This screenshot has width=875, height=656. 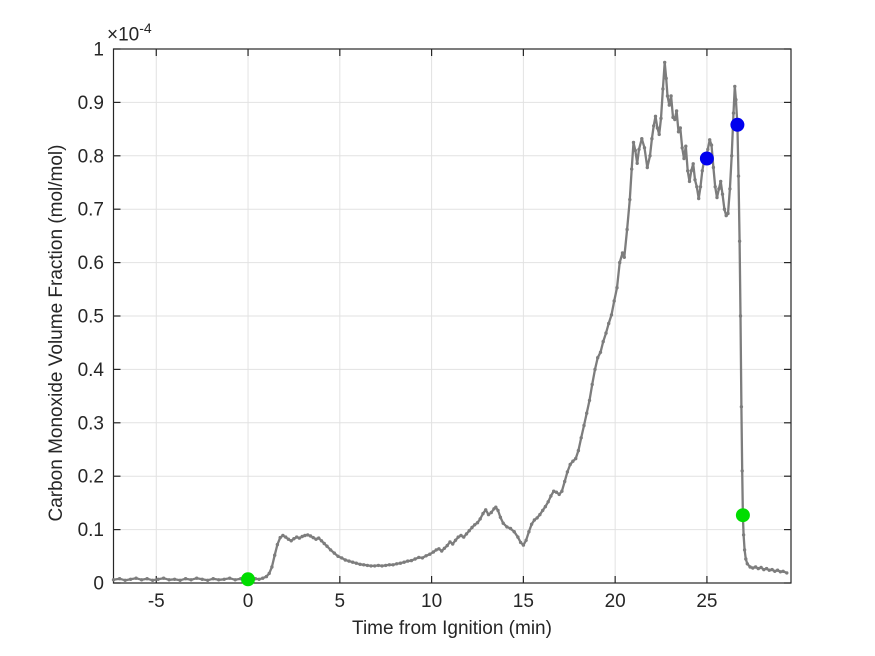 What do you see at coordinates (91, 210) in the screenshot?
I see `y-tick-label: 0.7` at bounding box center [91, 210].